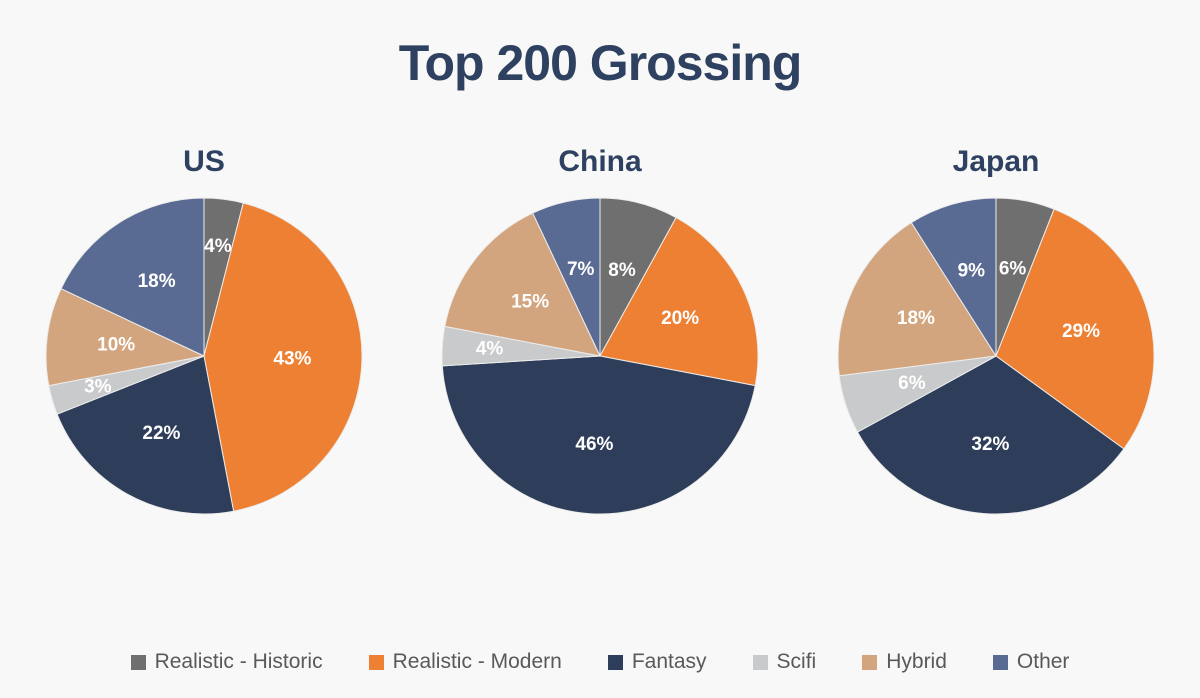  I want to click on legend-item-fantasy: Fantasy, so click(657, 662).